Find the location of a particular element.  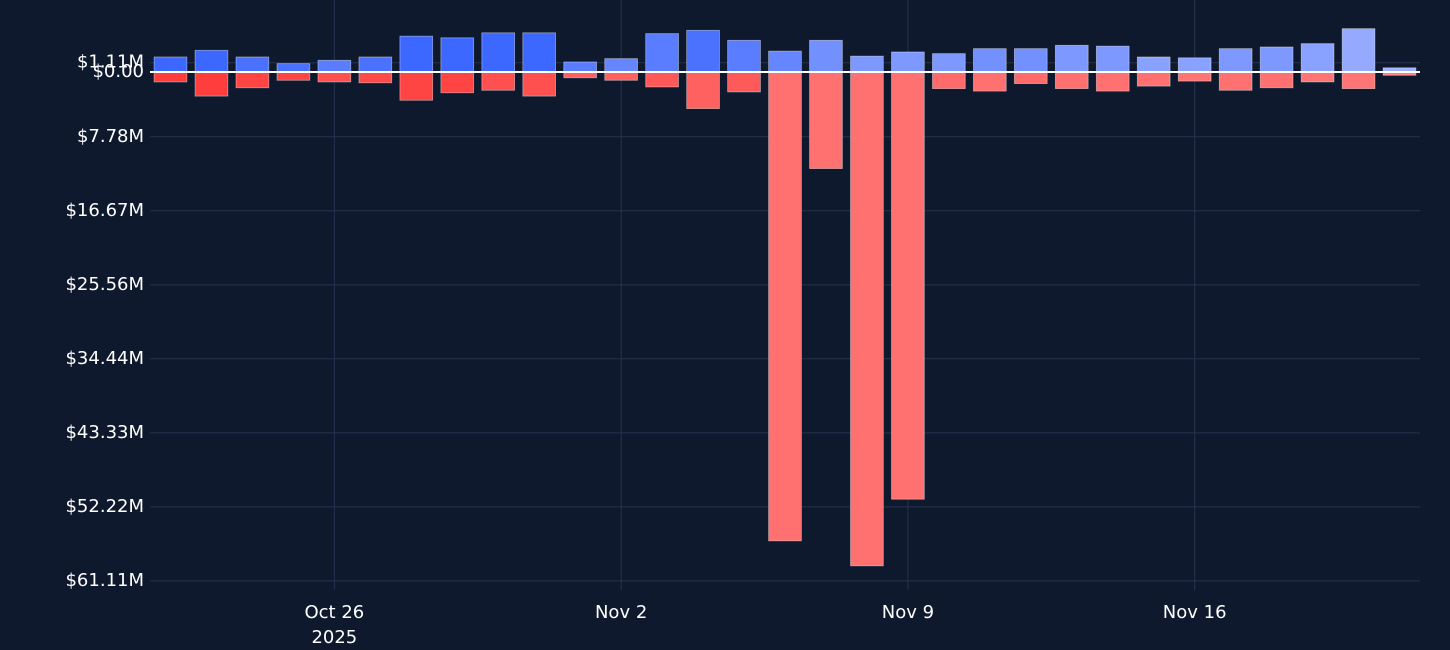

y-tick-label: $43.33M is located at coordinates (104, 432).